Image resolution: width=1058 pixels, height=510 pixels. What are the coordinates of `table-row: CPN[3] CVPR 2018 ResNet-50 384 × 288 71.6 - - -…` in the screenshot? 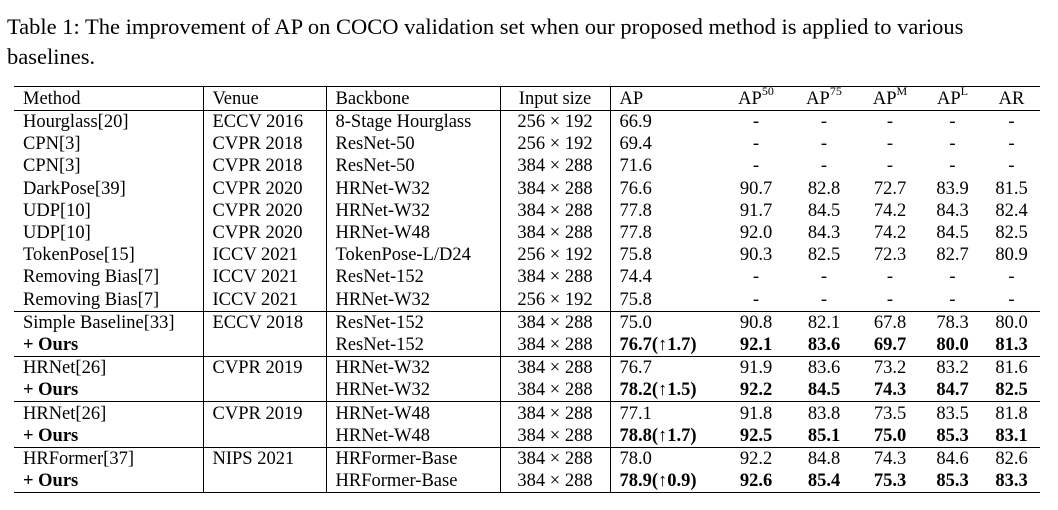 It's located at (527, 166).